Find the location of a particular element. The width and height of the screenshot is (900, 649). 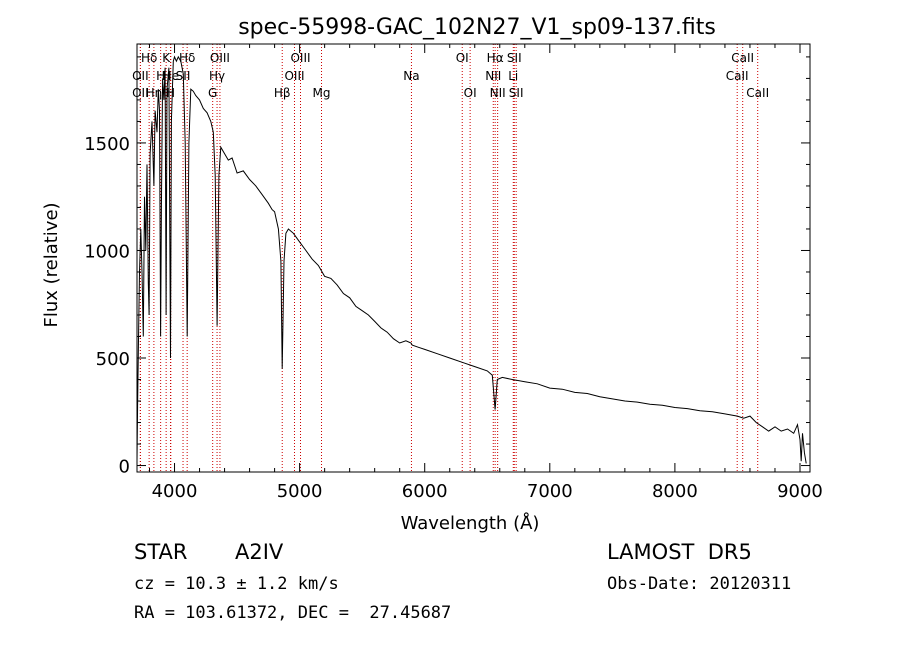

x-tick-label: 7000 is located at coordinates (550, 491).